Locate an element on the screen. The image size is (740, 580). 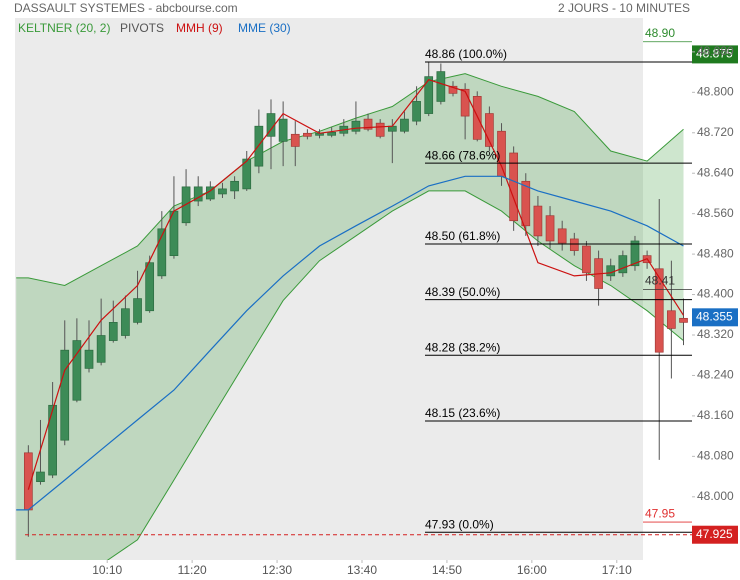
legend-mme: MME (30) is located at coordinates (264, 28).